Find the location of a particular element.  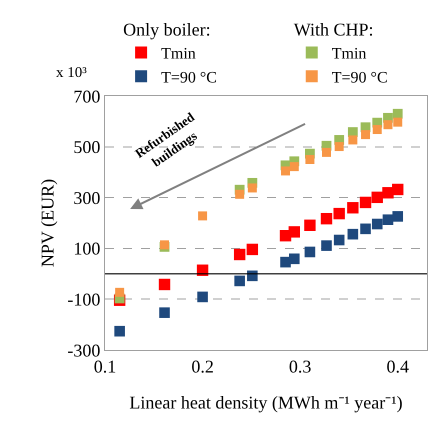

y-tick-label: 300 is located at coordinates (86, 198).